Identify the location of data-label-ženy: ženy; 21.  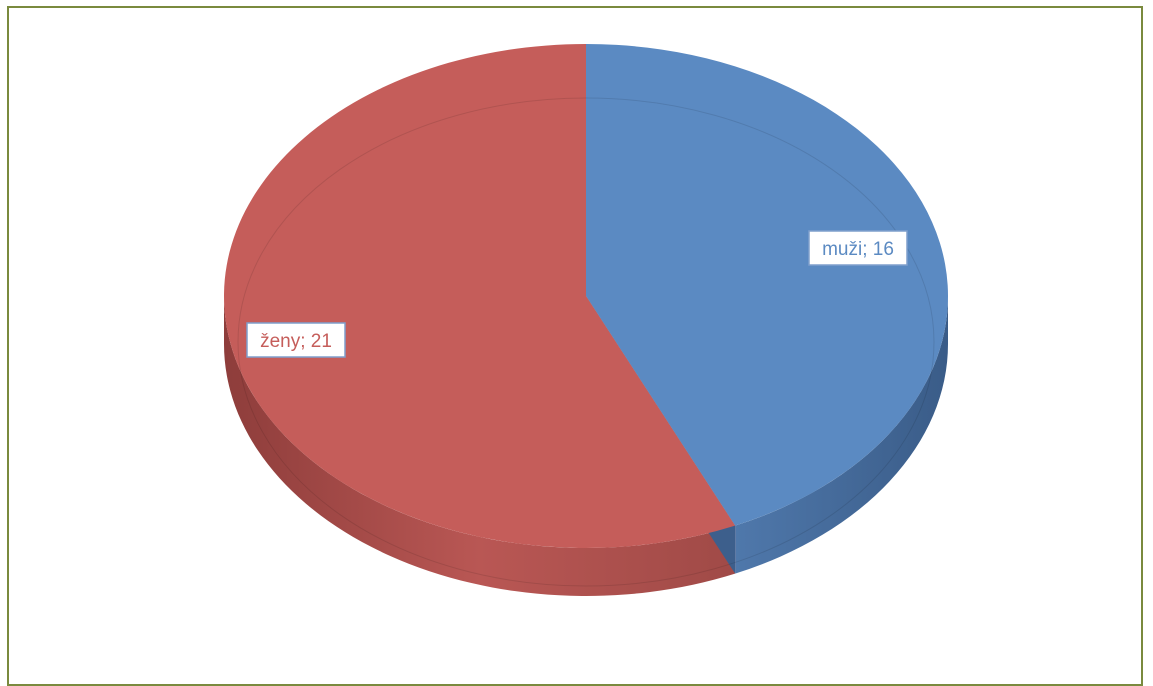
(296, 340).